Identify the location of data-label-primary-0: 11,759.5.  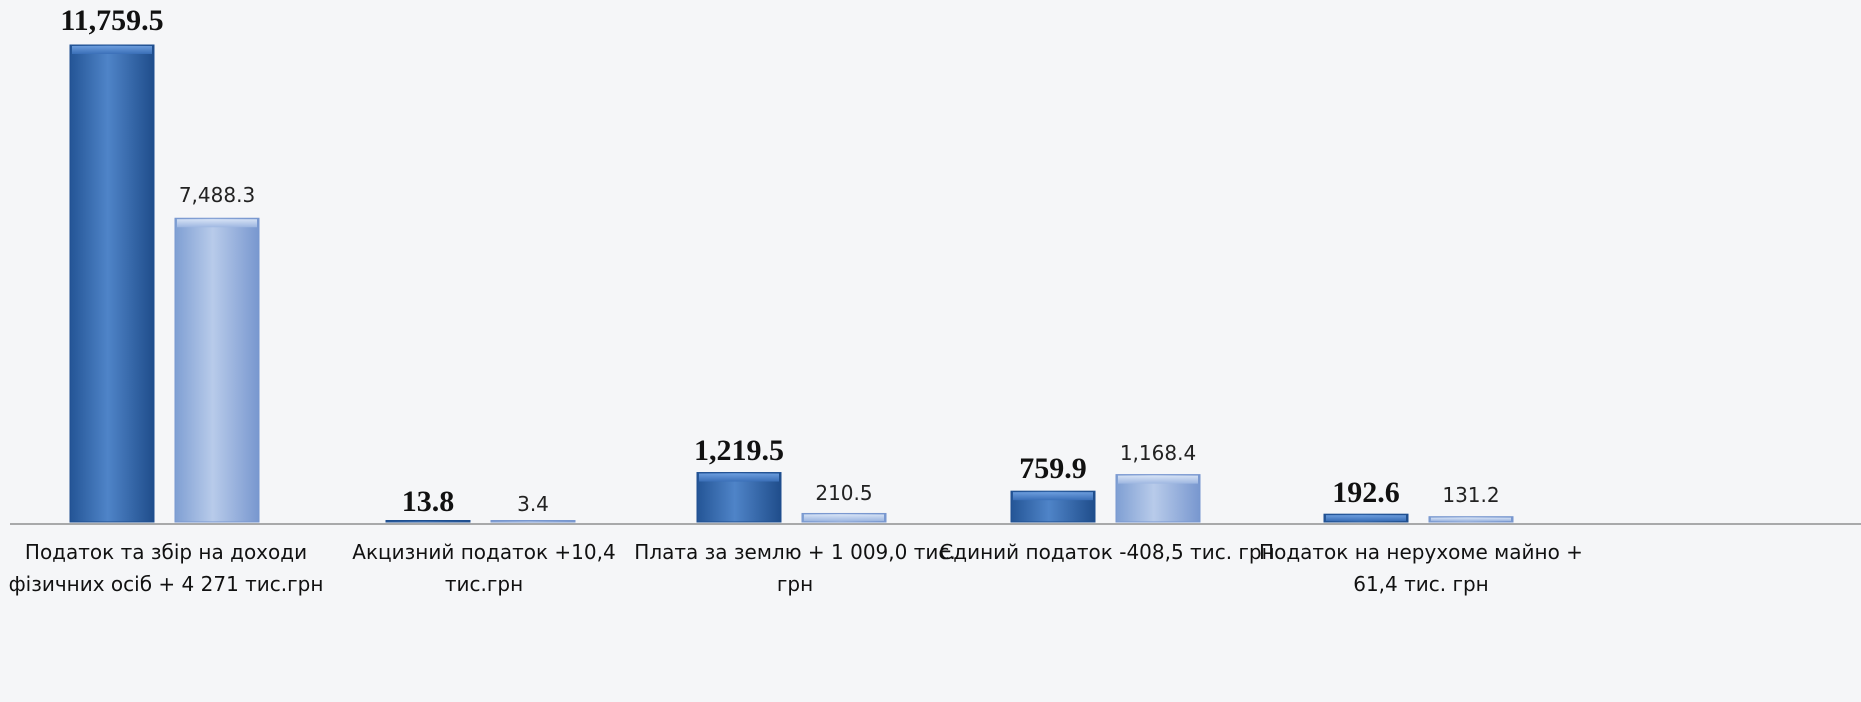
(111, 20).